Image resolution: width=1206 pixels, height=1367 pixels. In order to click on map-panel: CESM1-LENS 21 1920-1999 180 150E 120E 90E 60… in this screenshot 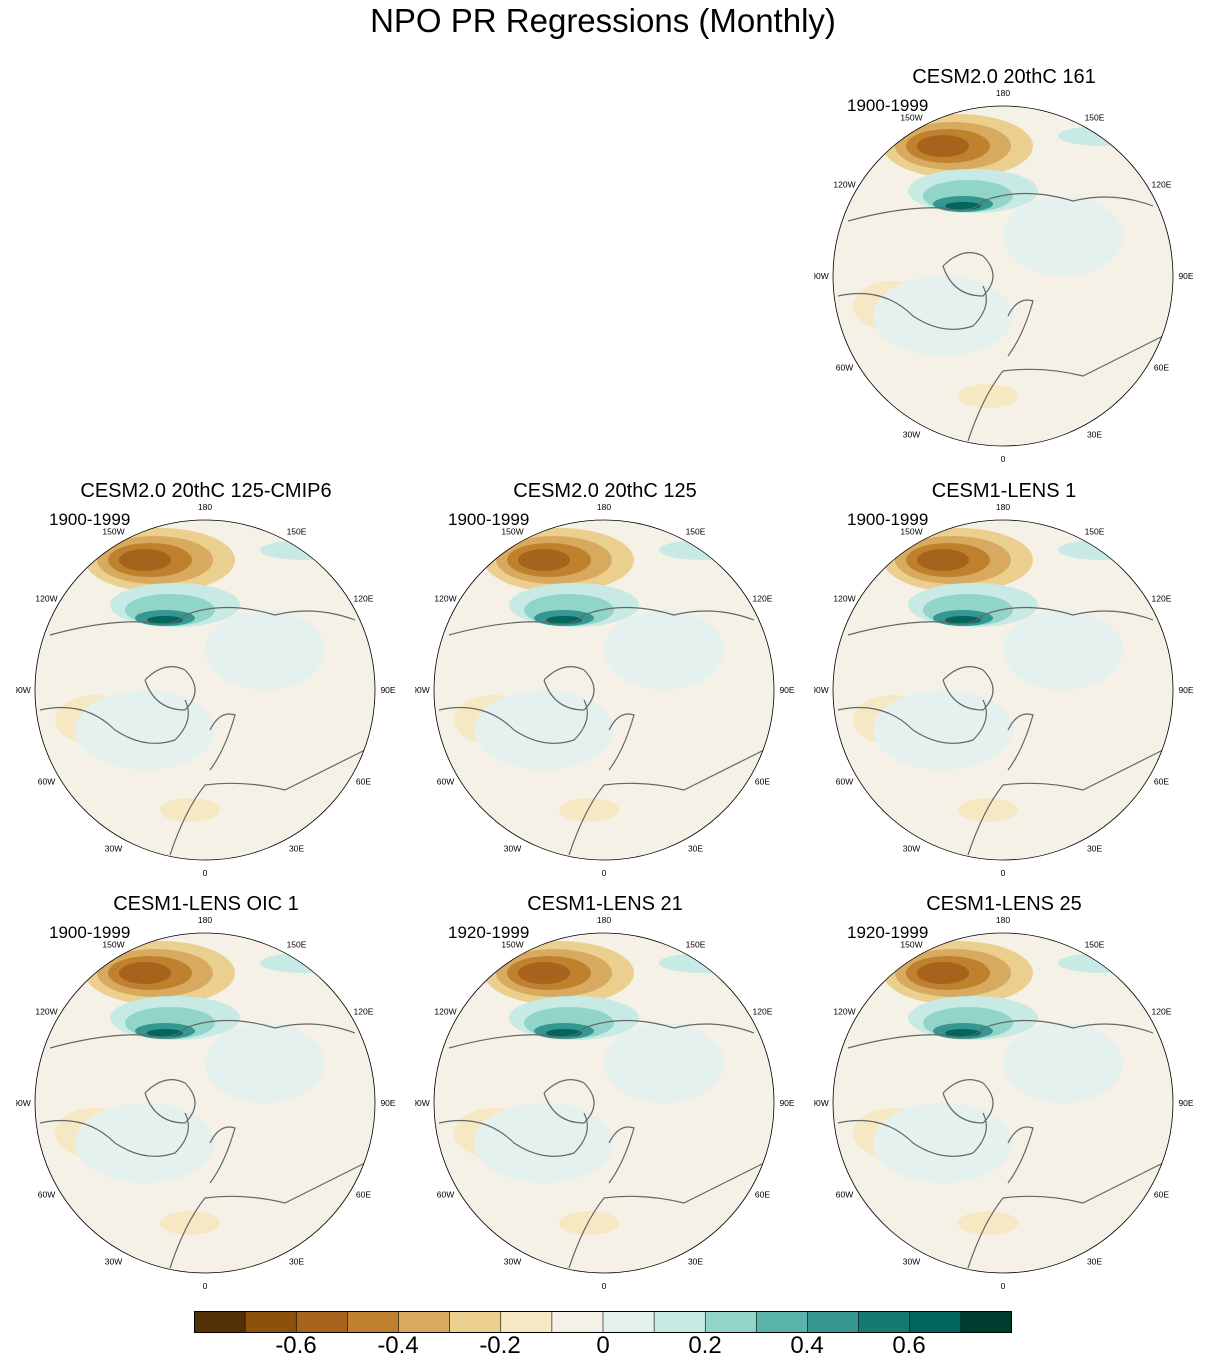, I will do `click(605, 1093)`.